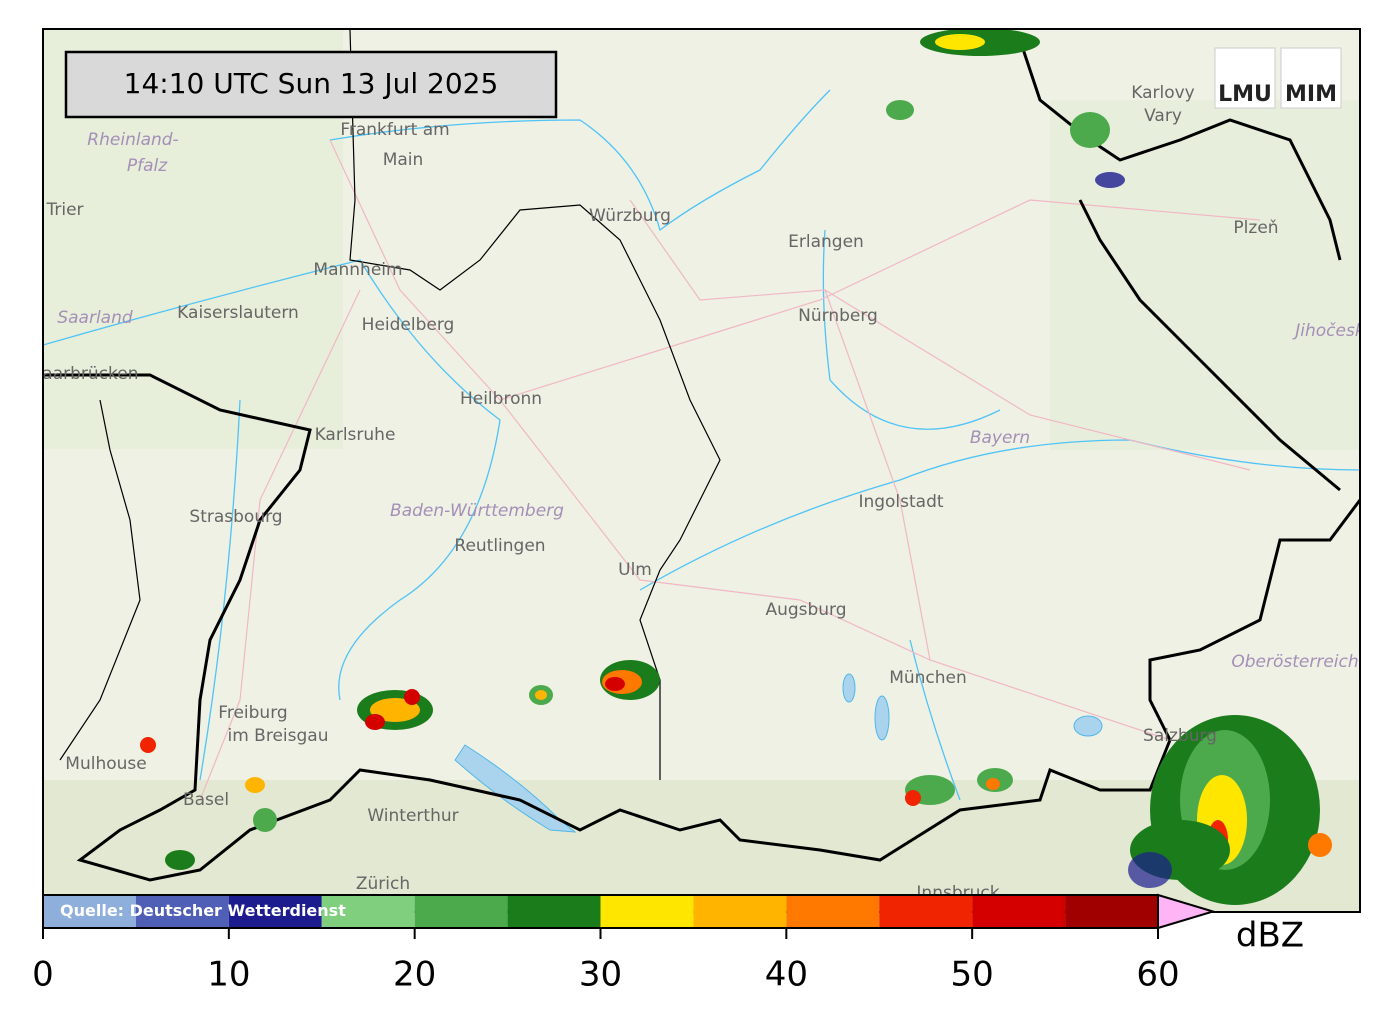  I want to click on colorbar-unit: dBZ, so click(1270, 936).